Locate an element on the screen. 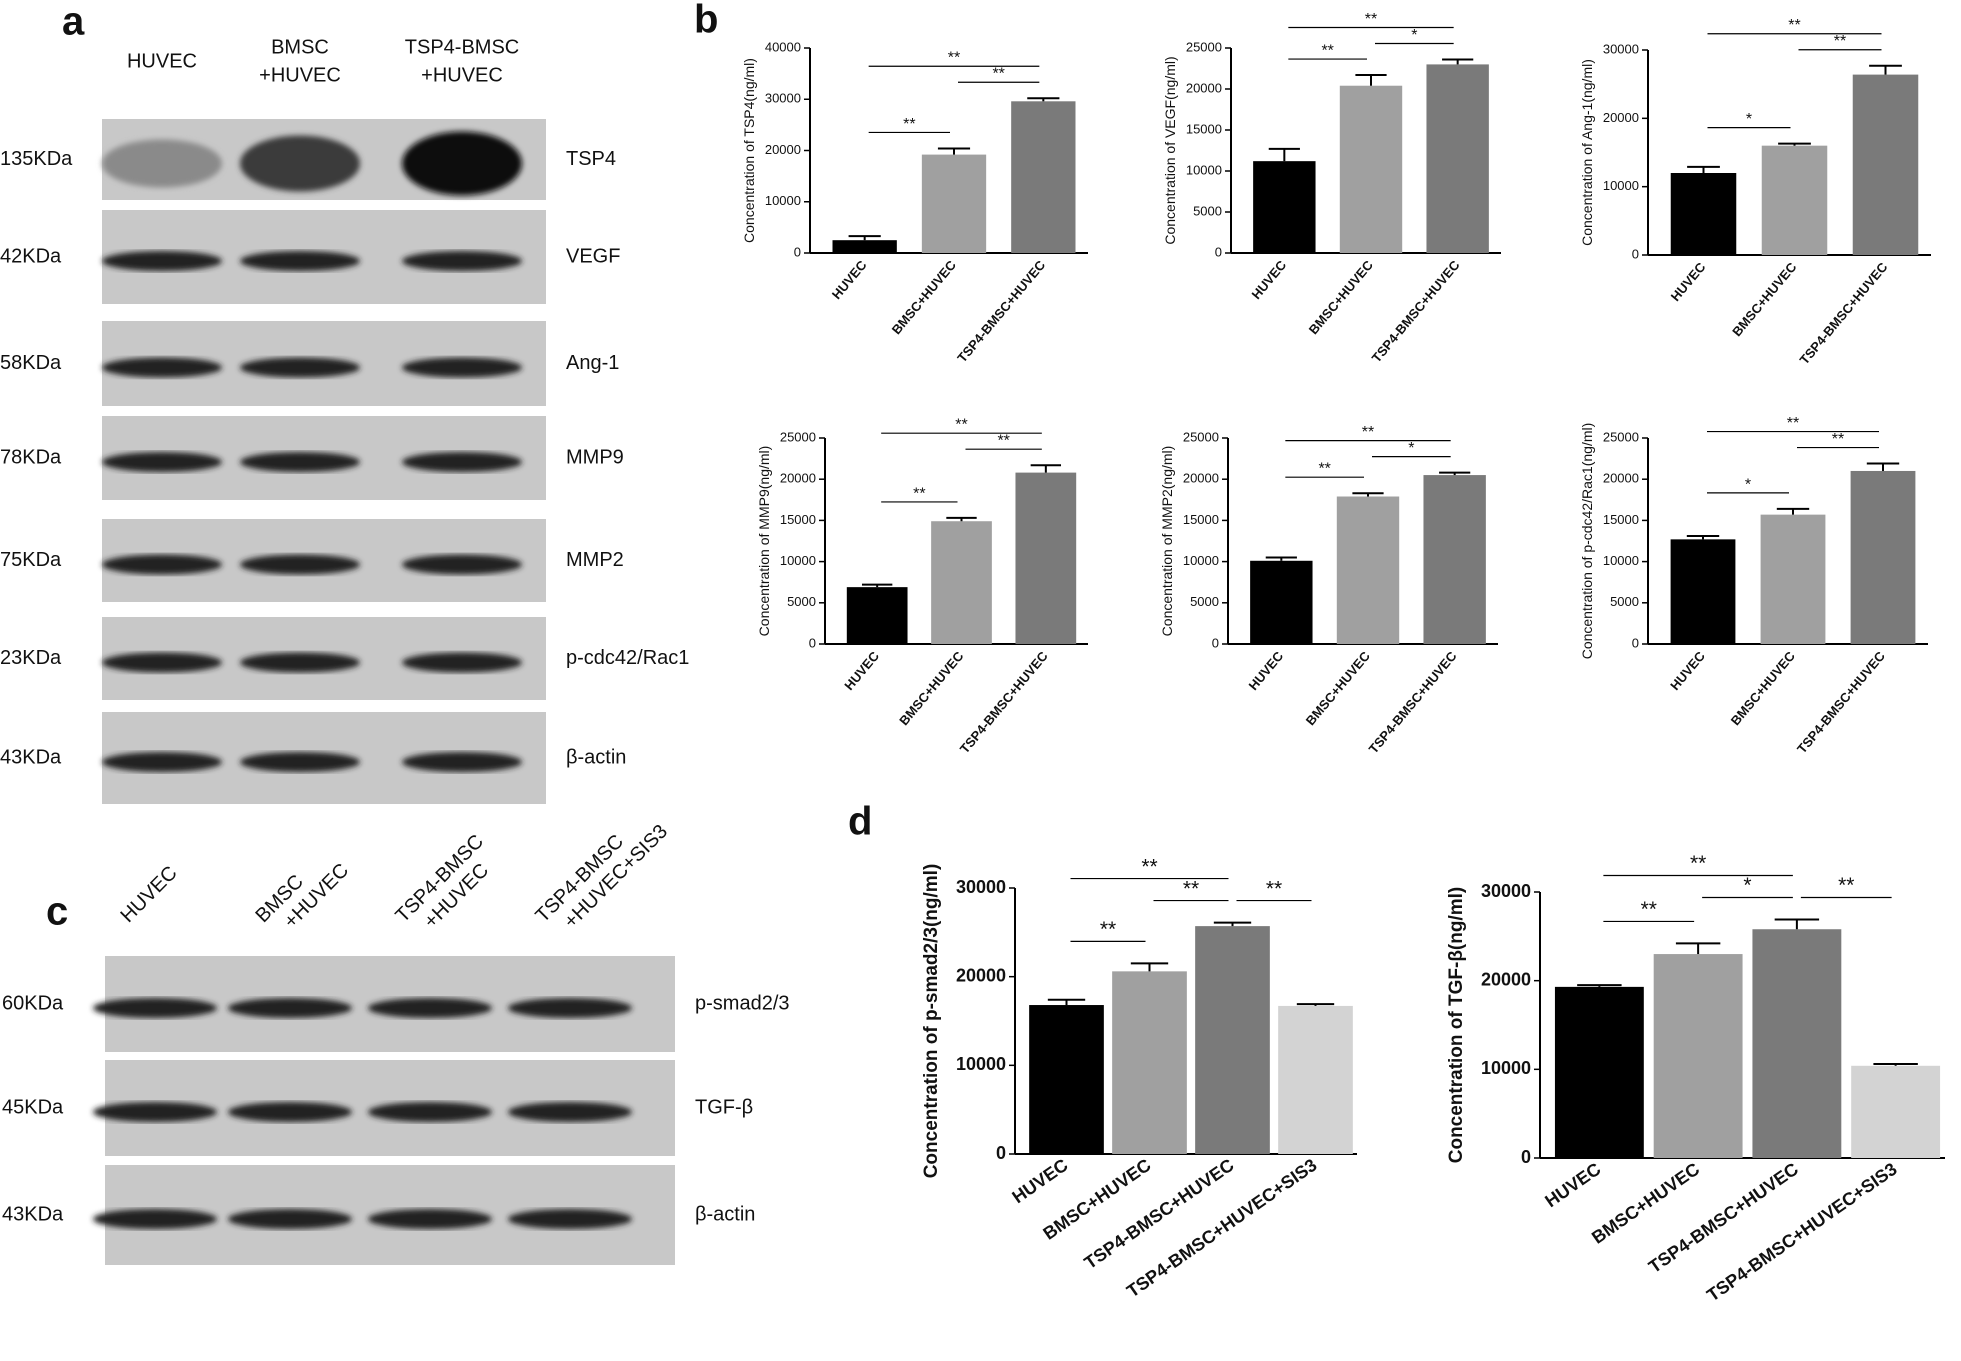 The height and width of the screenshot is (1361, 1961). y-tick-label: 15000 is located at coordinates (798, 519).